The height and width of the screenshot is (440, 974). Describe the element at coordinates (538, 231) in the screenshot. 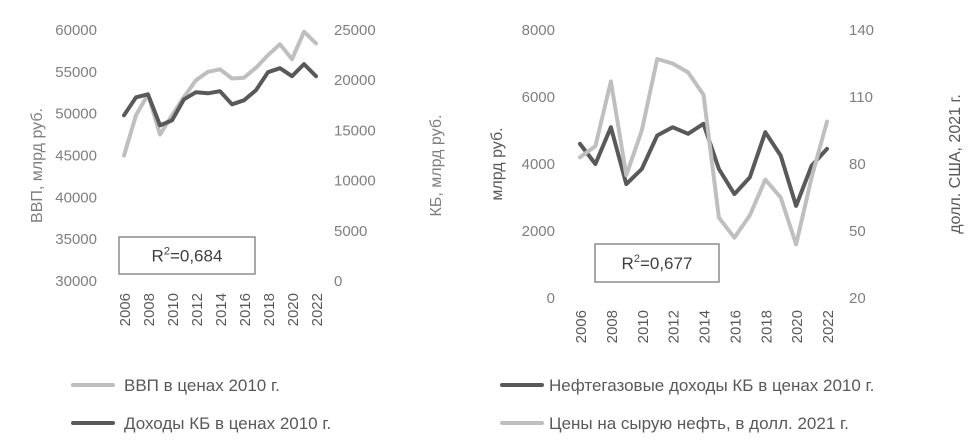

I see `y-left-tick-label: 2000` at that location.